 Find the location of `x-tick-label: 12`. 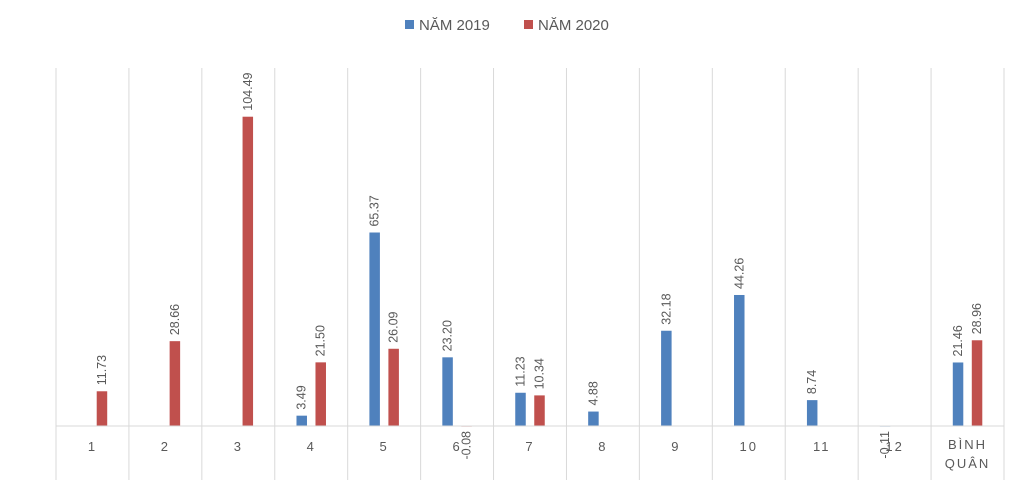

x-tick-label: 12 is located at coordinates (894, 446).